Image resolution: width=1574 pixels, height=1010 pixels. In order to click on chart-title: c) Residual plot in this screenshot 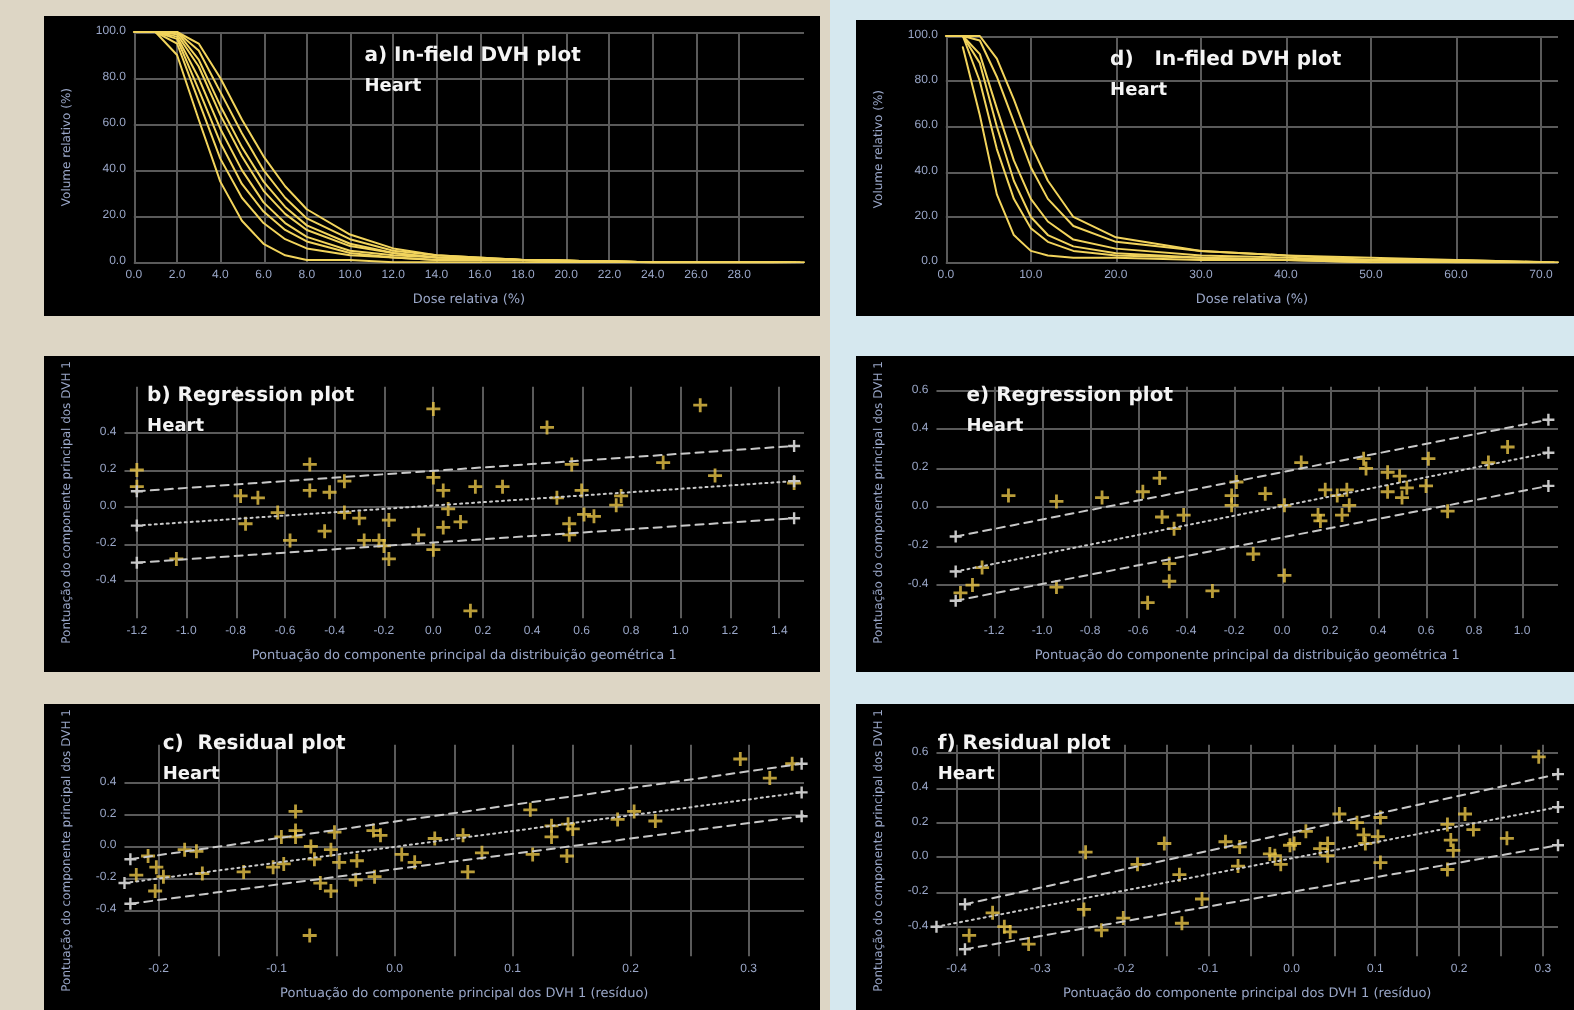, I will do `click(254, 744)`.